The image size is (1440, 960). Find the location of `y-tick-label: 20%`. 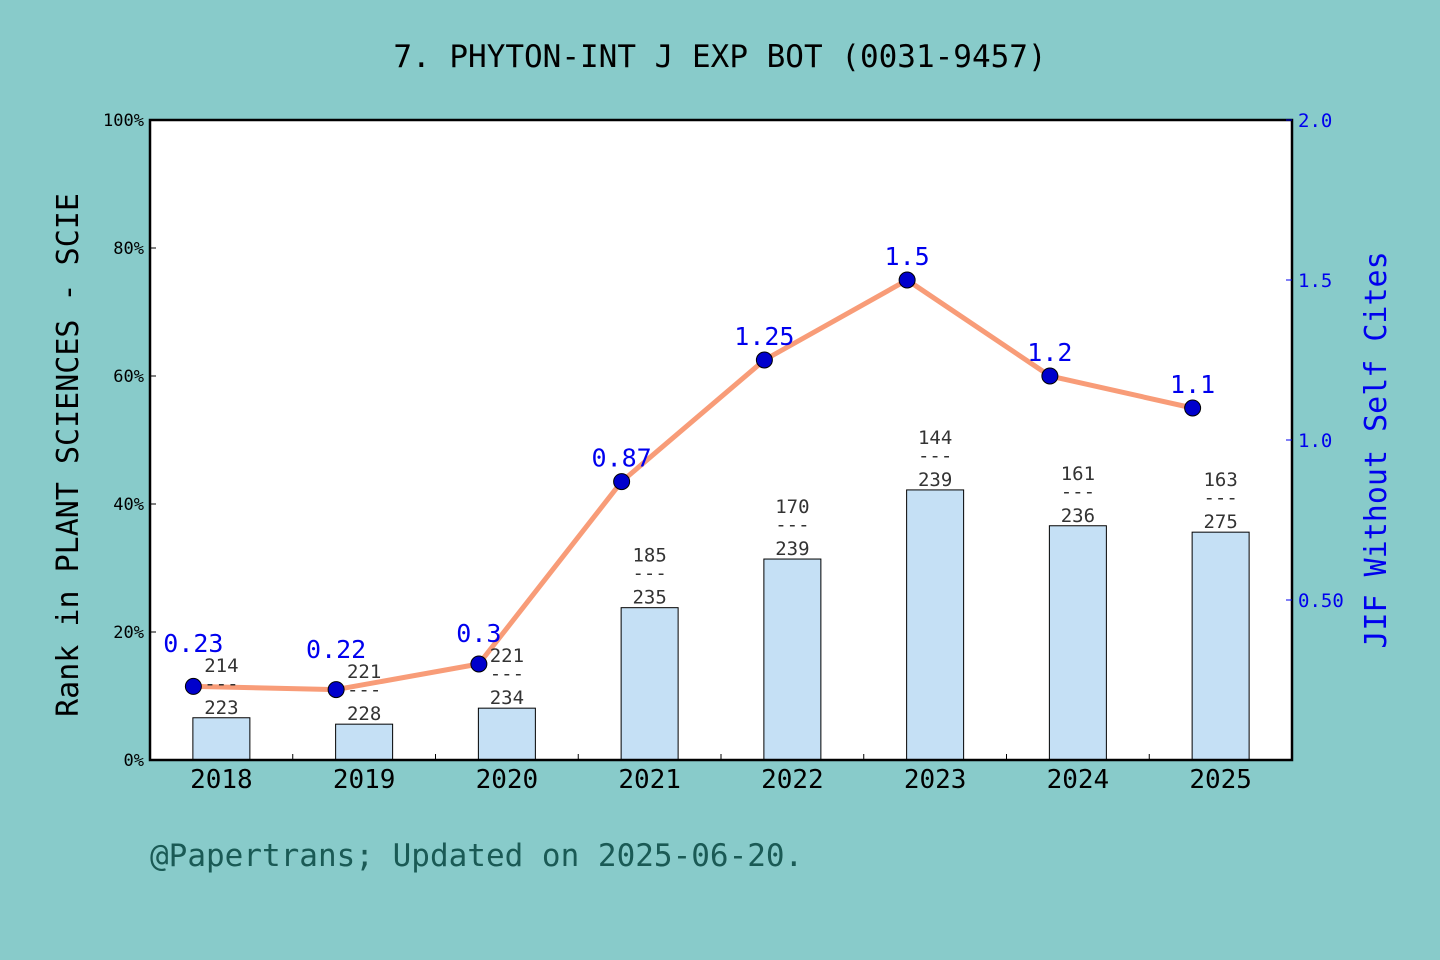

y-tick-label: 20% is located at coordinates (128, 633).